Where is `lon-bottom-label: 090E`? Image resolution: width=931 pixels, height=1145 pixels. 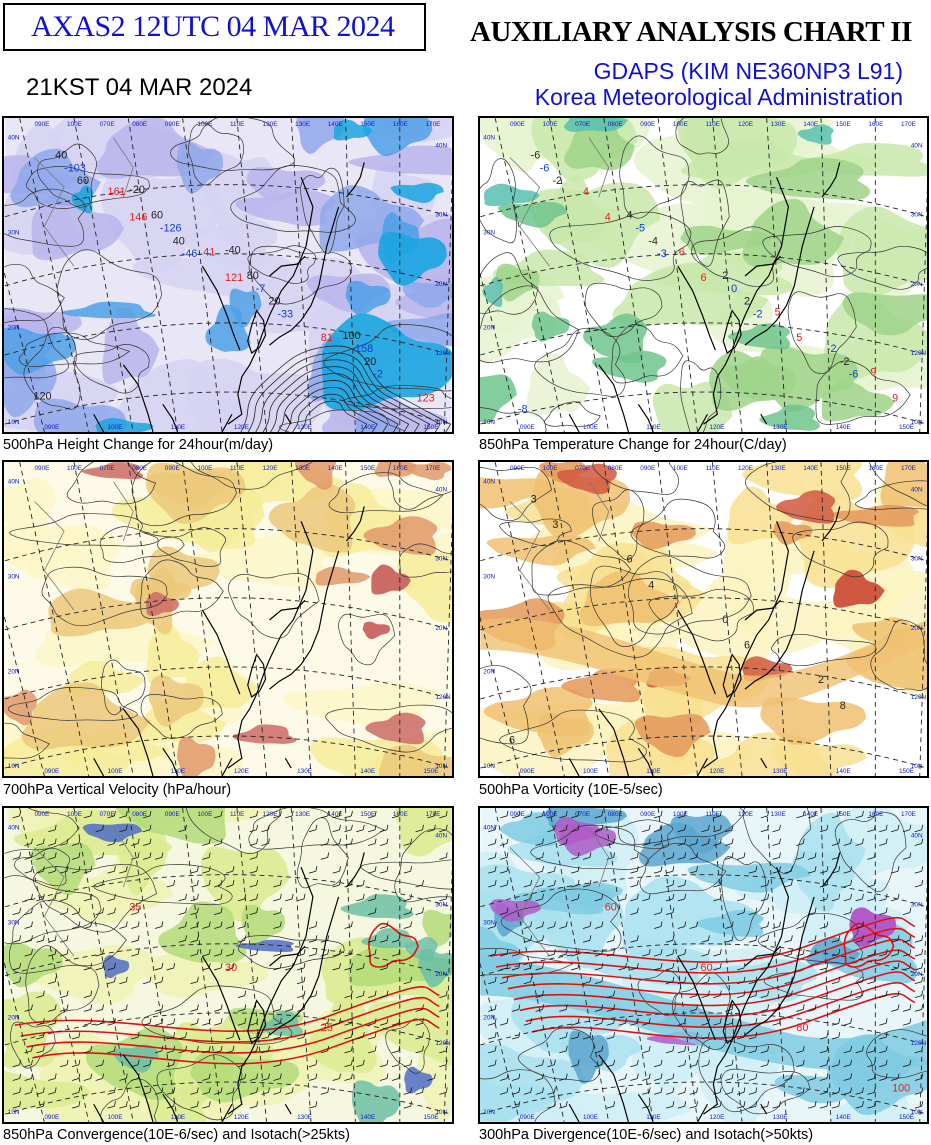 lon-bottom-label: 090E is located at coordinates (51, 427).